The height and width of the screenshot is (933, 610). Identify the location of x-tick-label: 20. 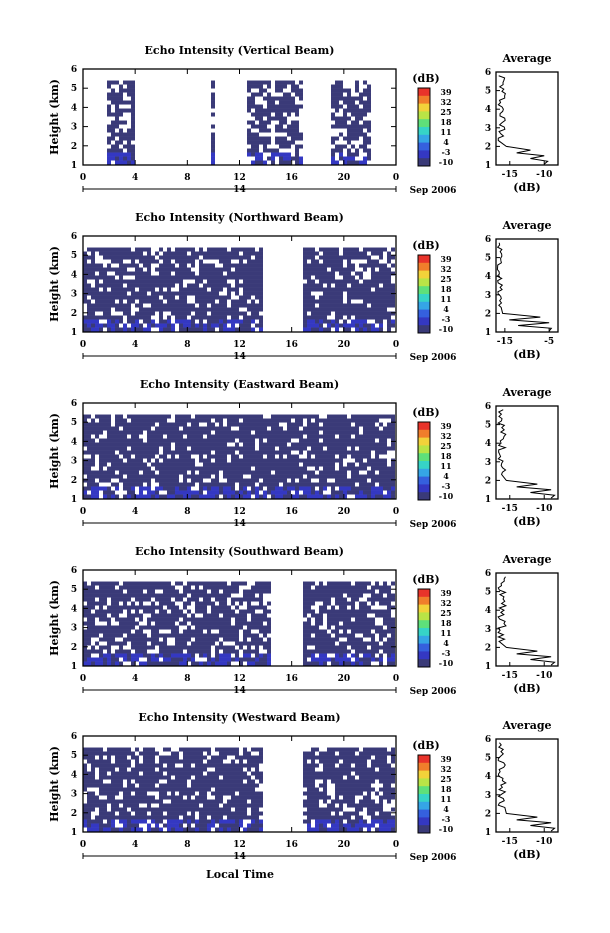
(344, 345).